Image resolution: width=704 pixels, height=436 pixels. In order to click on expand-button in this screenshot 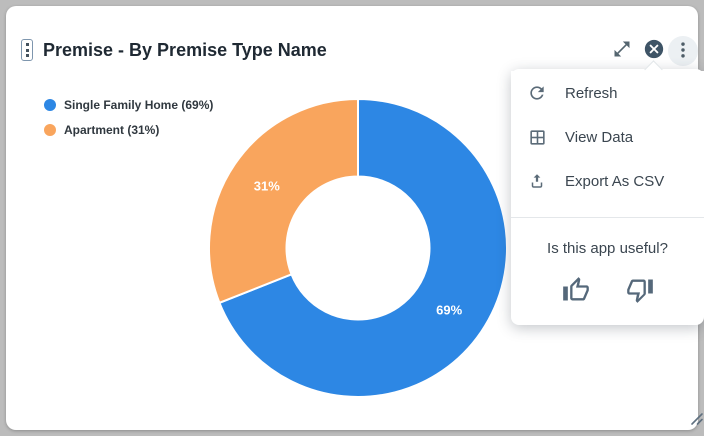, I will do `click(622, 50)`.